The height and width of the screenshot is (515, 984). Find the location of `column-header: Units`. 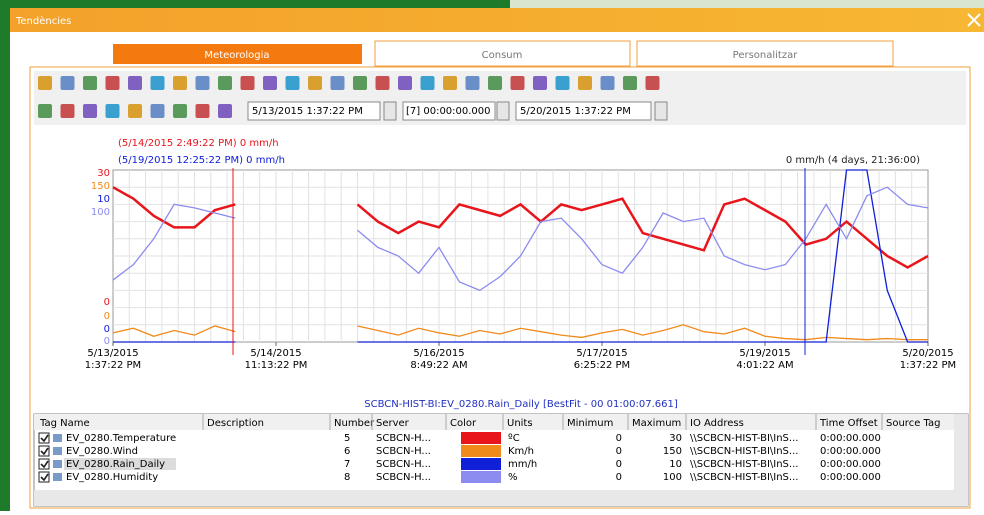

column-header: Units is located at coordinates (520, 423).